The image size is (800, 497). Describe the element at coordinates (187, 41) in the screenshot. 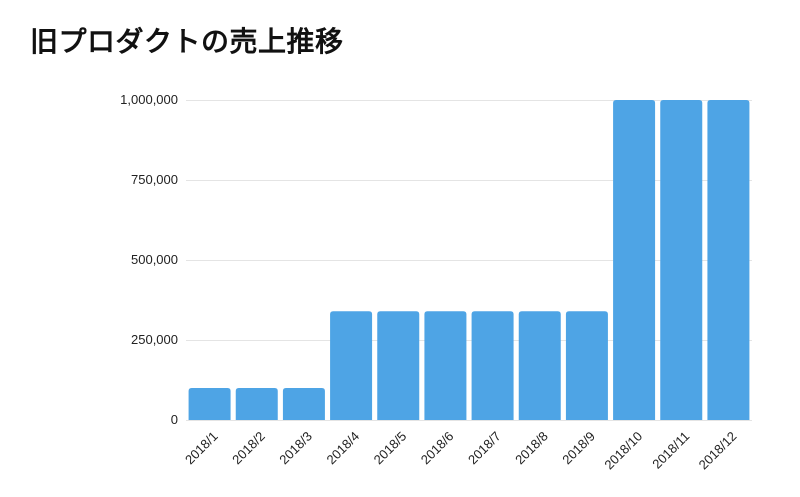

I see `chart-title: 旧プロダクトの売上推移` at that location.